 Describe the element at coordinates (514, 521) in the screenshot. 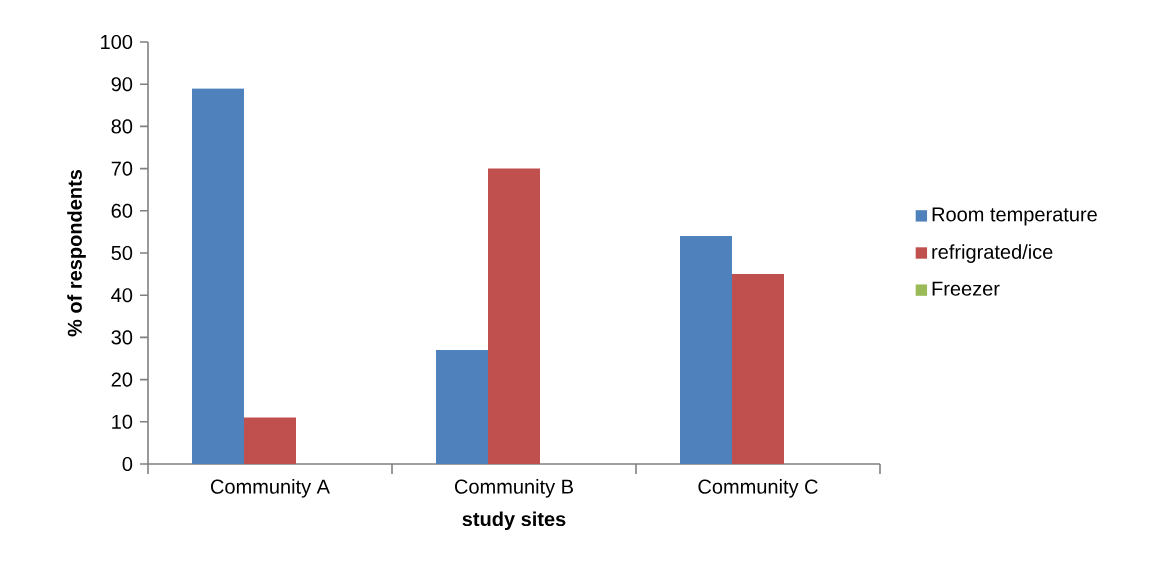

I see `x-axis-title: study sites` at that location.